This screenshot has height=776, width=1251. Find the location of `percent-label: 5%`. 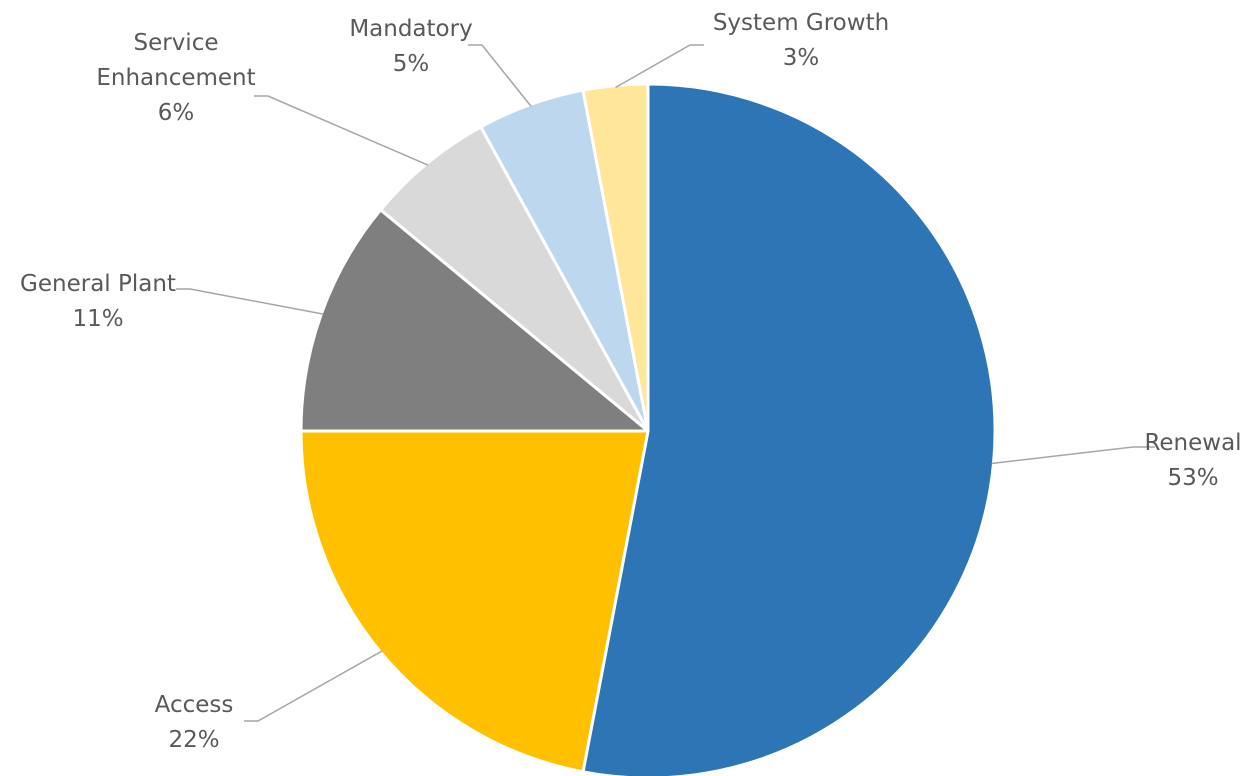

percent-label: 5% is located at coordinates (411, 64).